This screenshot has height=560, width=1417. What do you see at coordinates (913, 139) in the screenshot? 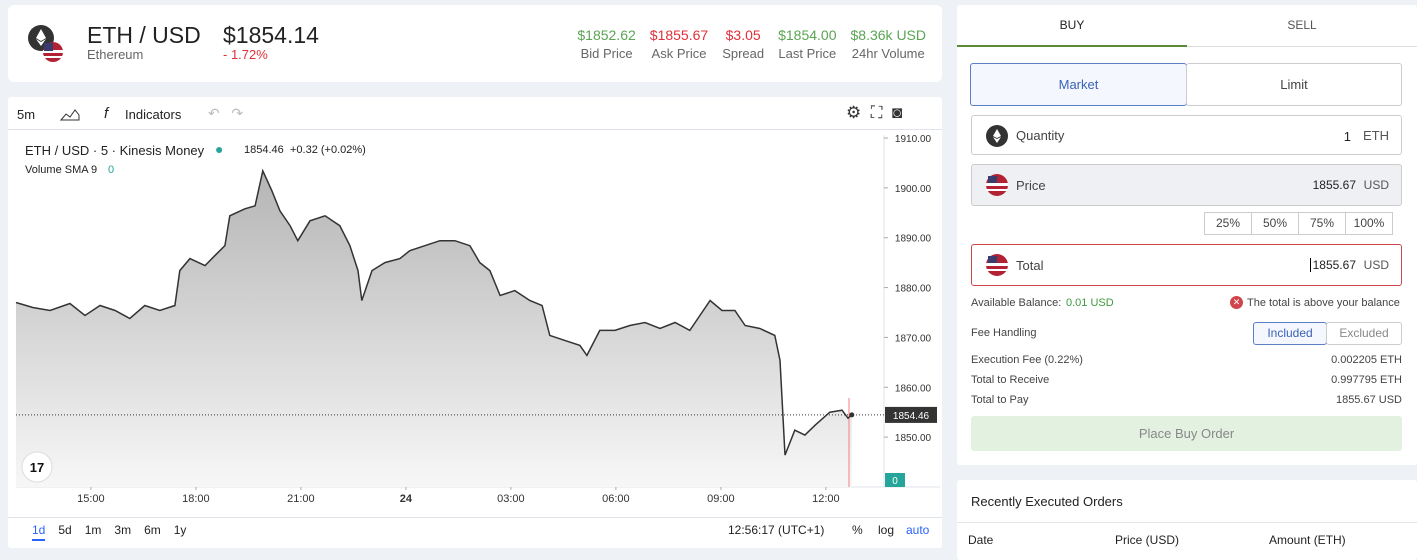
I see `y-tick-label: 1910.00` at bounding box center [913, 139].